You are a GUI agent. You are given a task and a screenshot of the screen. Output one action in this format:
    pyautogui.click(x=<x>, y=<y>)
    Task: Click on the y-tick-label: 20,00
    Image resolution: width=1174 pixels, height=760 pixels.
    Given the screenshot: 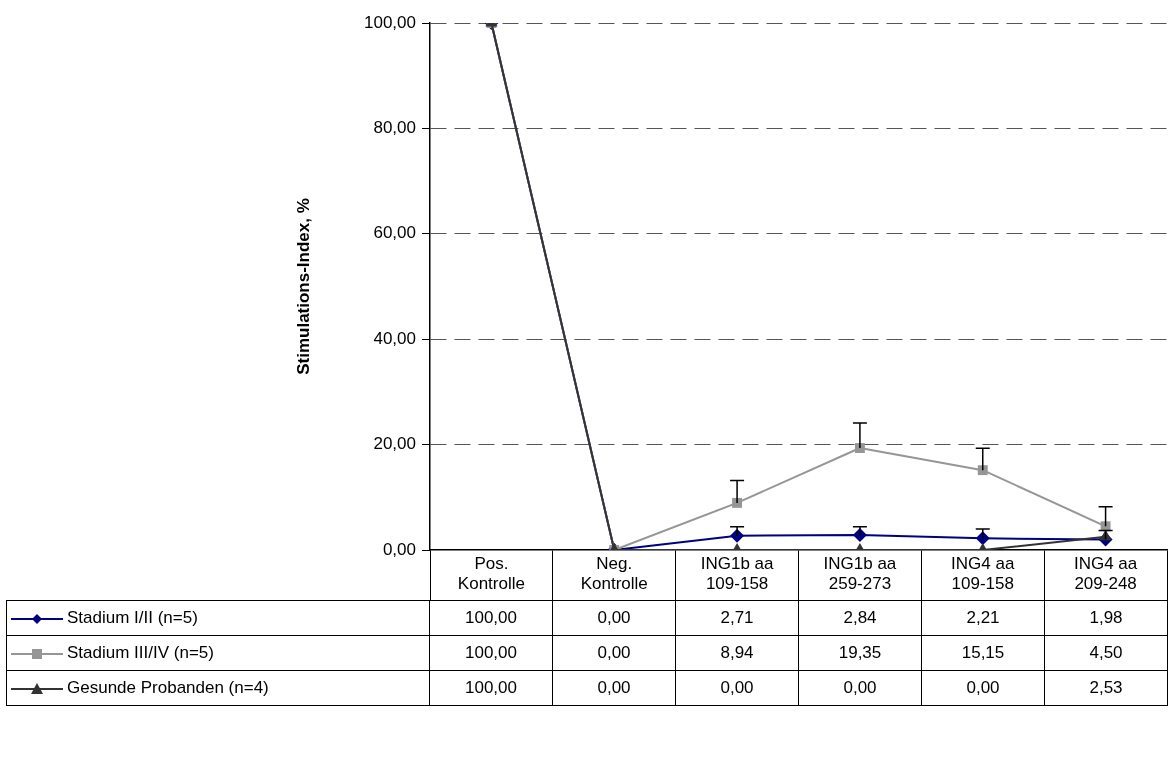 What is the action you would take?
    pyautogui.click(x=394, y=444)
    